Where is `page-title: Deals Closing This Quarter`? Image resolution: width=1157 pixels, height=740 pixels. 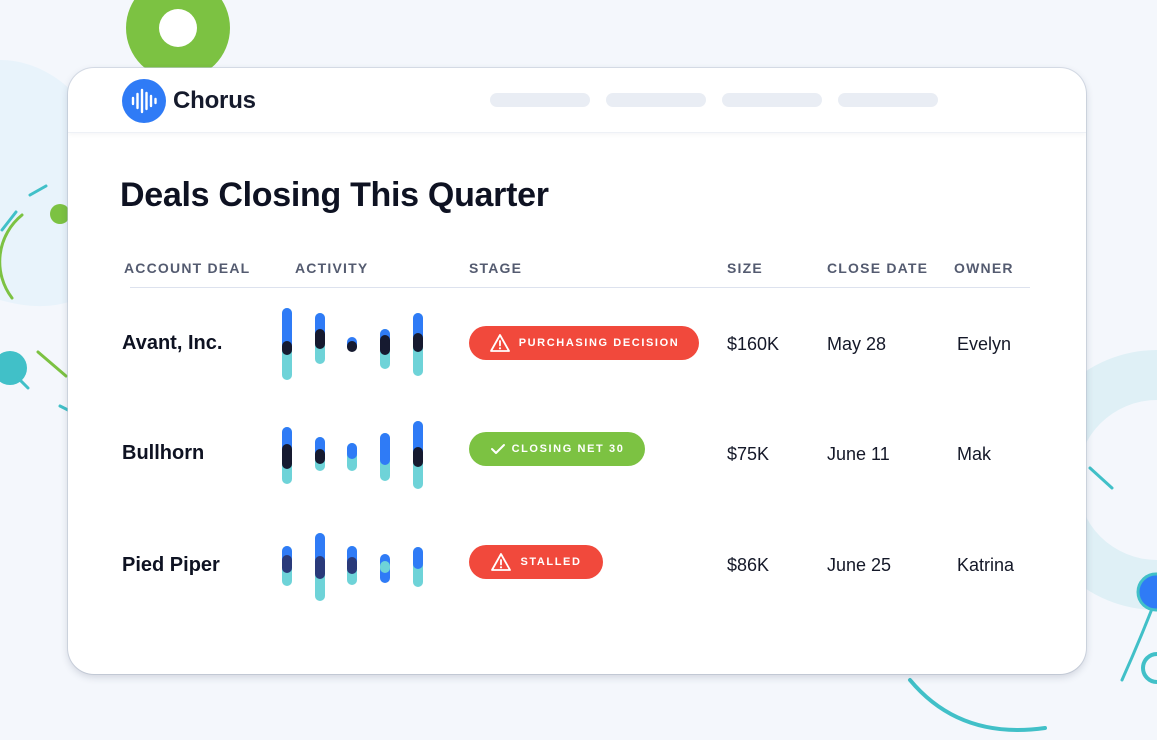 page-title: Deals Closing This Quarter is located at coordinates (334, 195).